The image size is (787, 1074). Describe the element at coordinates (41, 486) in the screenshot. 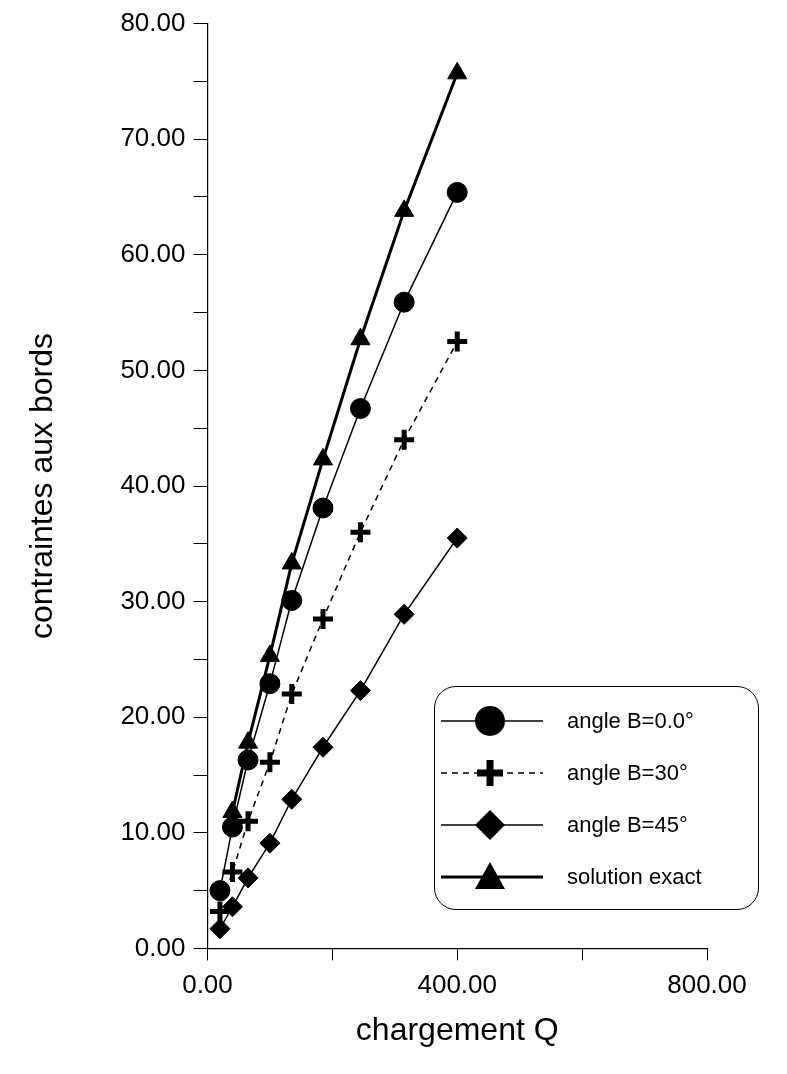

I see `y-axis-title: contraintes aux bords` at that location.